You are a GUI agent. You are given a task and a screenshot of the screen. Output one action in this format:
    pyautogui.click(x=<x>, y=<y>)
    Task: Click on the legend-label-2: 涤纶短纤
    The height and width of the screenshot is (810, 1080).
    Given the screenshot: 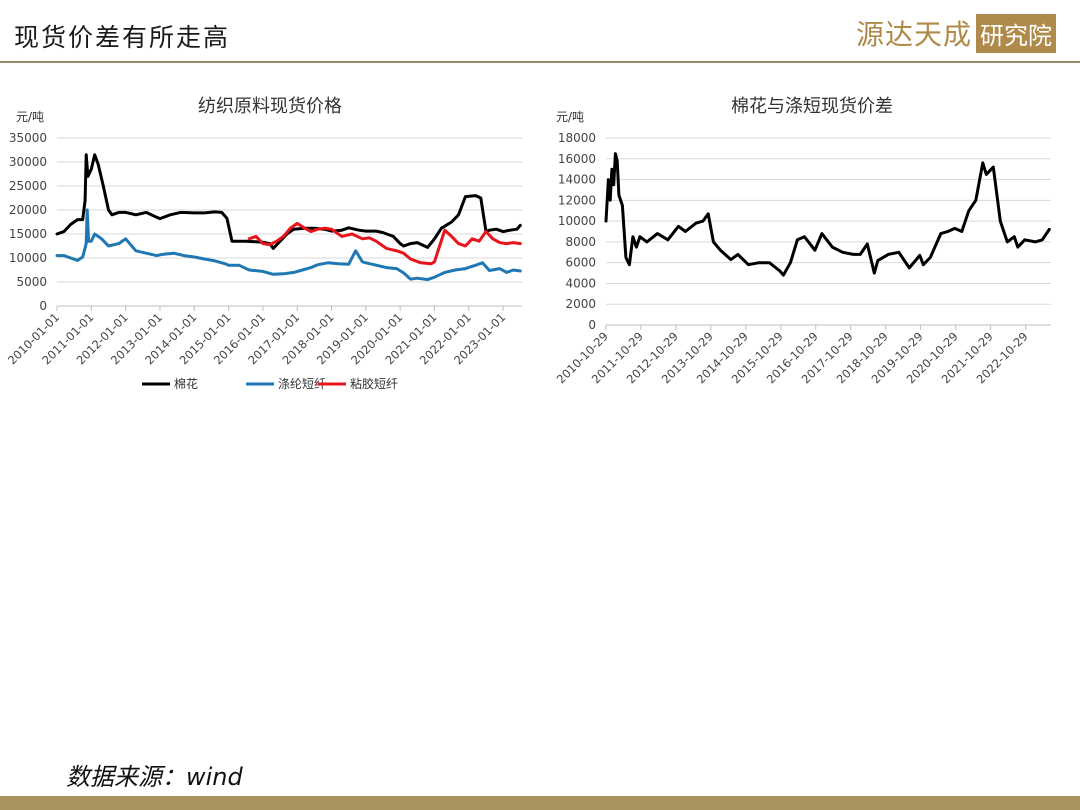 What is the action you would take?
    pyautogui.click(x=302, y=384)
    